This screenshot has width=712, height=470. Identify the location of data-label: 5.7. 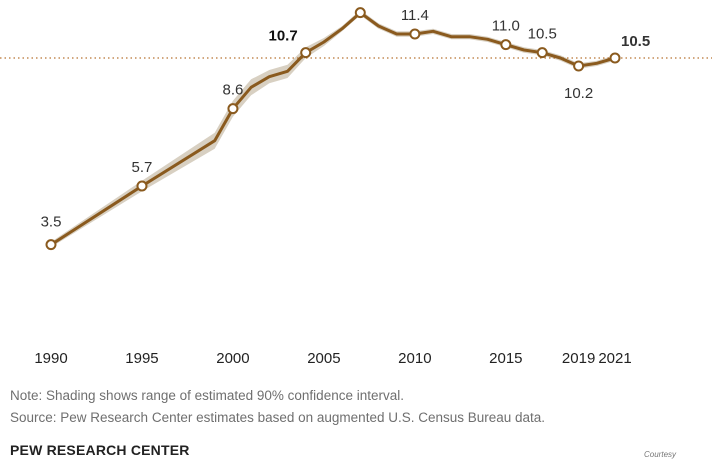
(142, 167).